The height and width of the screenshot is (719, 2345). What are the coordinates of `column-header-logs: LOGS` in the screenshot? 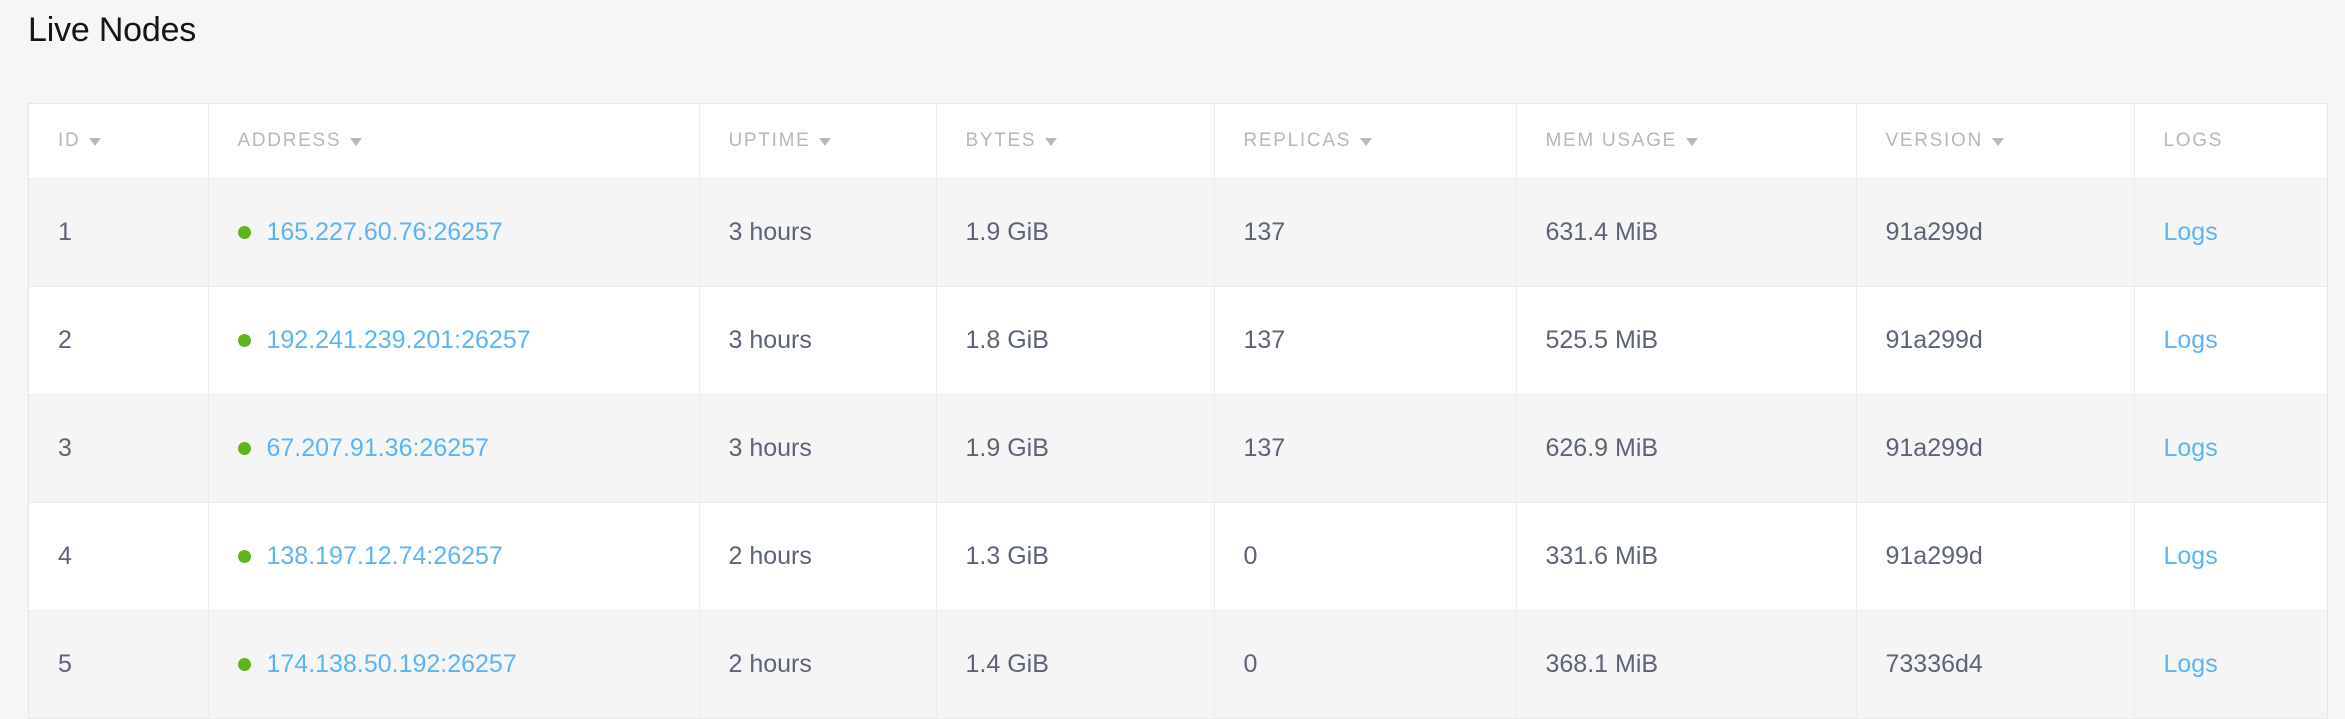 It's located at (2230, 141).